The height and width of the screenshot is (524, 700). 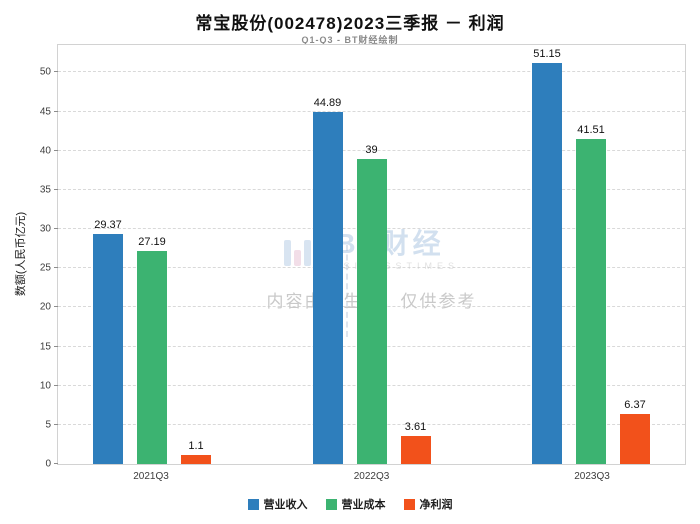 What do you see at coordinates (327, 280) in the screenshot?
I see `bar: 44.89` at bounding box center [327, 280].